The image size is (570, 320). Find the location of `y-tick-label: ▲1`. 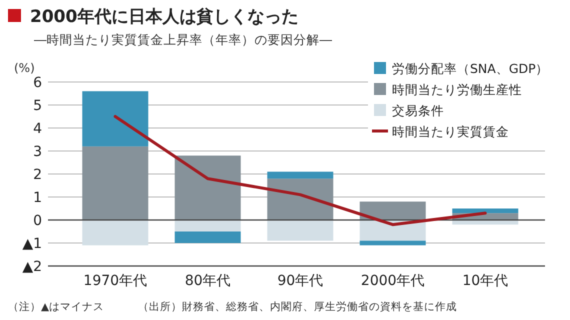

y-tick-label: ▲1 is located at coordinates (32, 244).